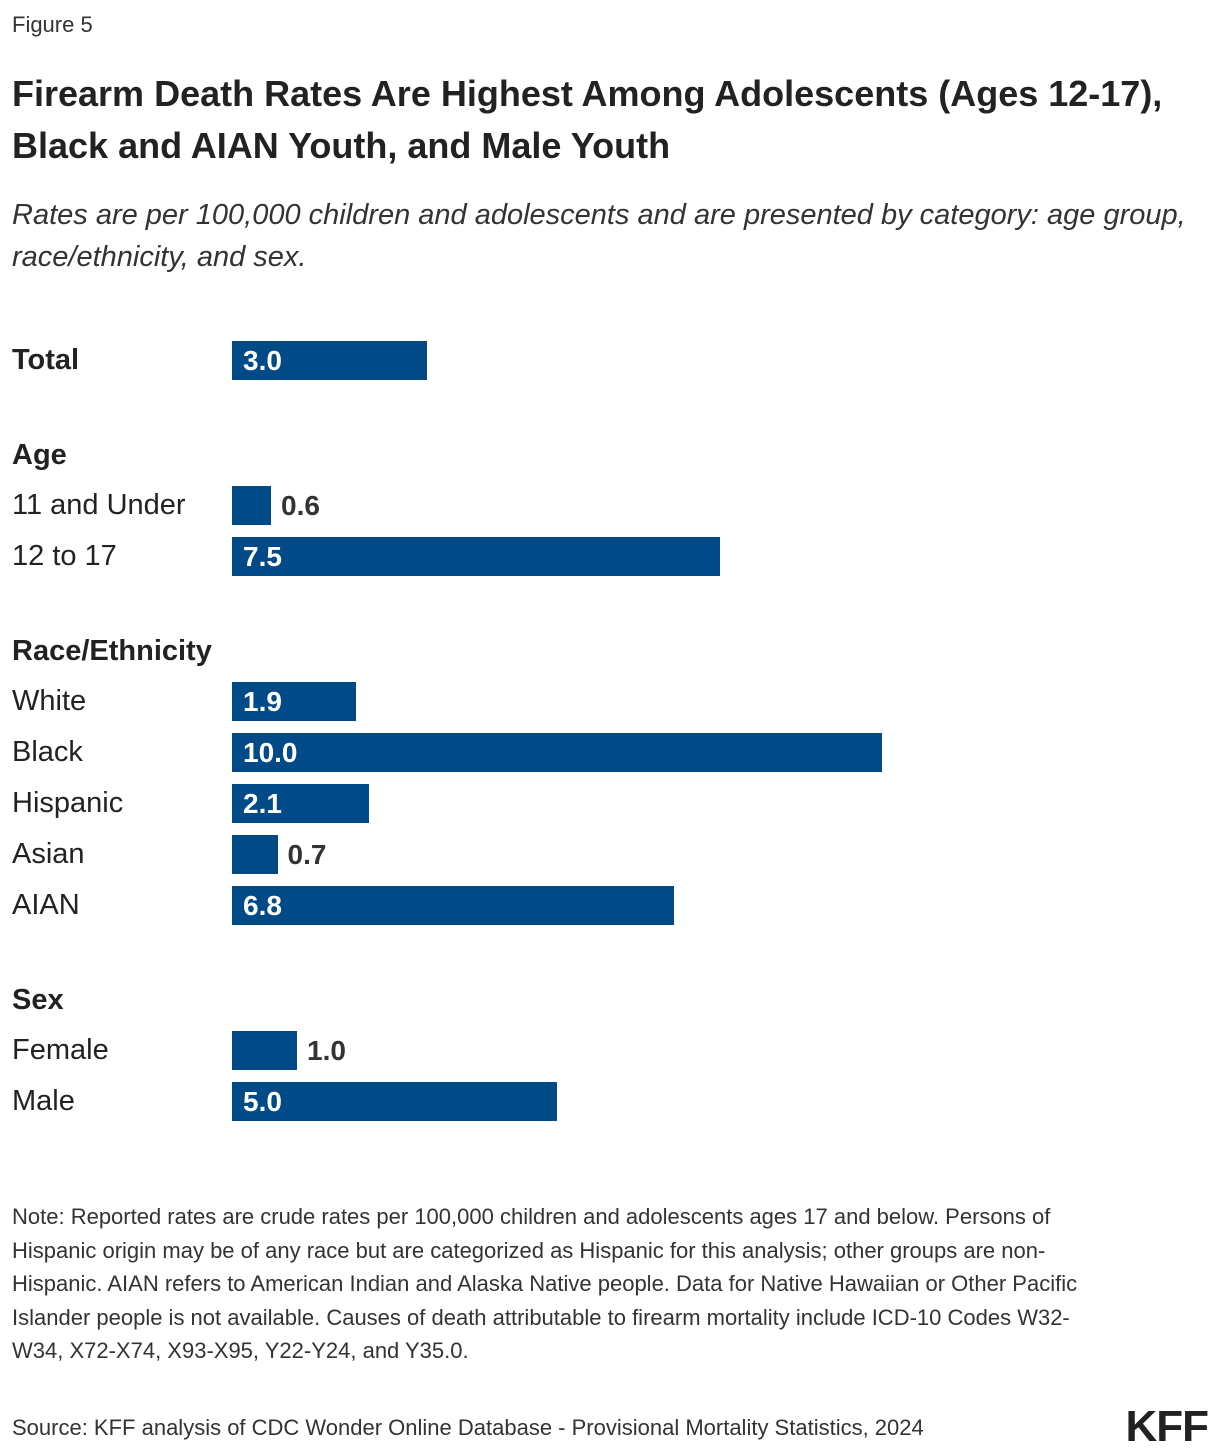 This screenshot has height=1456, width=1220. I want to click on data-label: 2.1, so click(262, 803).